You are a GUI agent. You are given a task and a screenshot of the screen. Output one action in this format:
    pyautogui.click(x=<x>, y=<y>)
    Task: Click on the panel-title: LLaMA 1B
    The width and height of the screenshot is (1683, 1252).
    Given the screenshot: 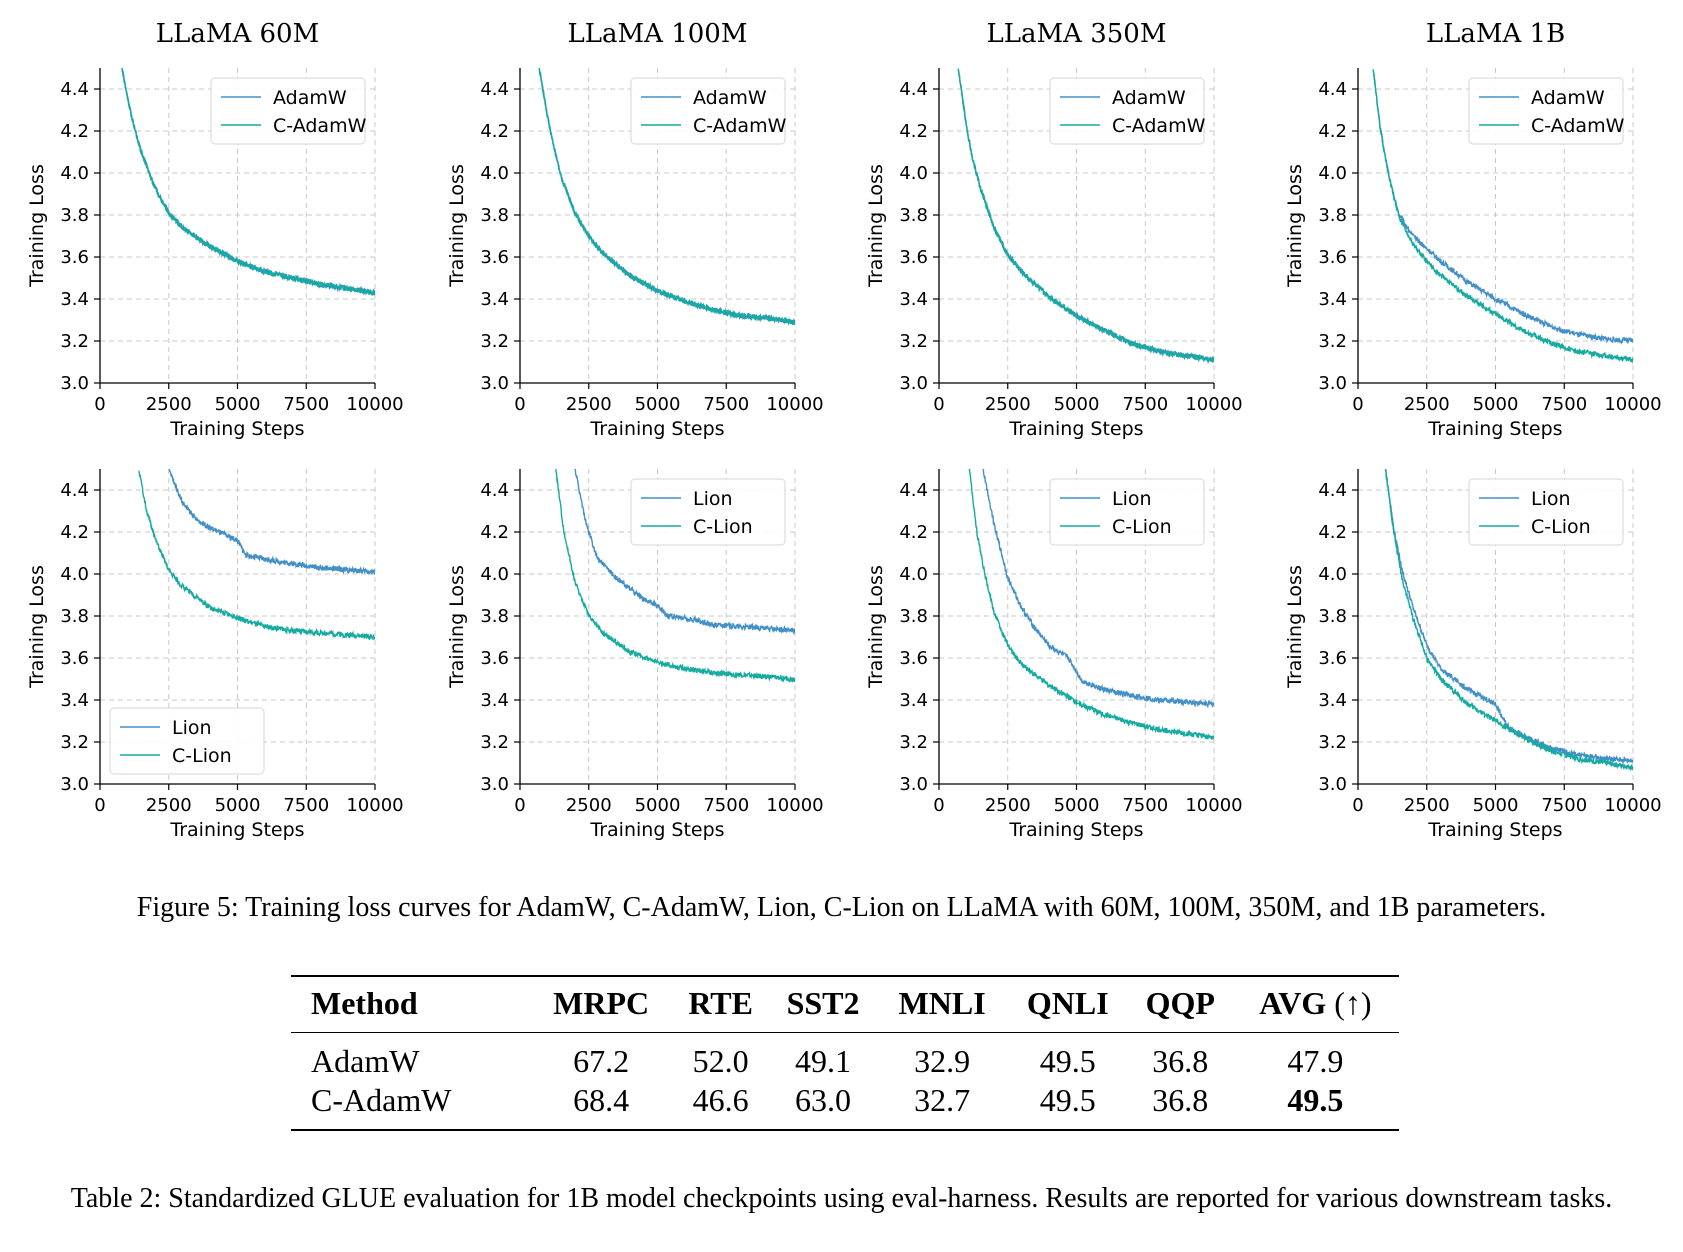 What is the action you would take?
    pyautogui.click(x=1495, y=34)
    